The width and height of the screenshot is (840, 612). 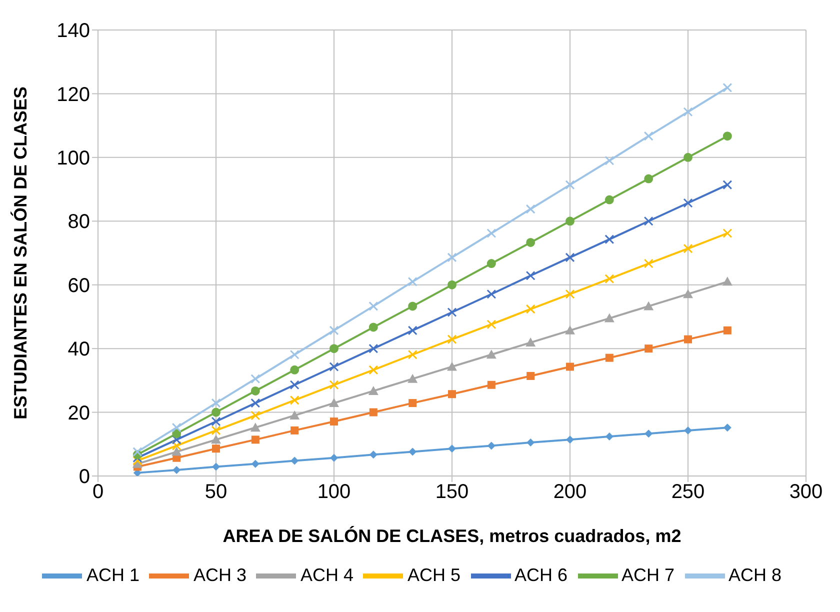 I want to click on y-axis-title: ESTUDIANTES EN SALÓN DE CLASES, so click(x=20, y=253).